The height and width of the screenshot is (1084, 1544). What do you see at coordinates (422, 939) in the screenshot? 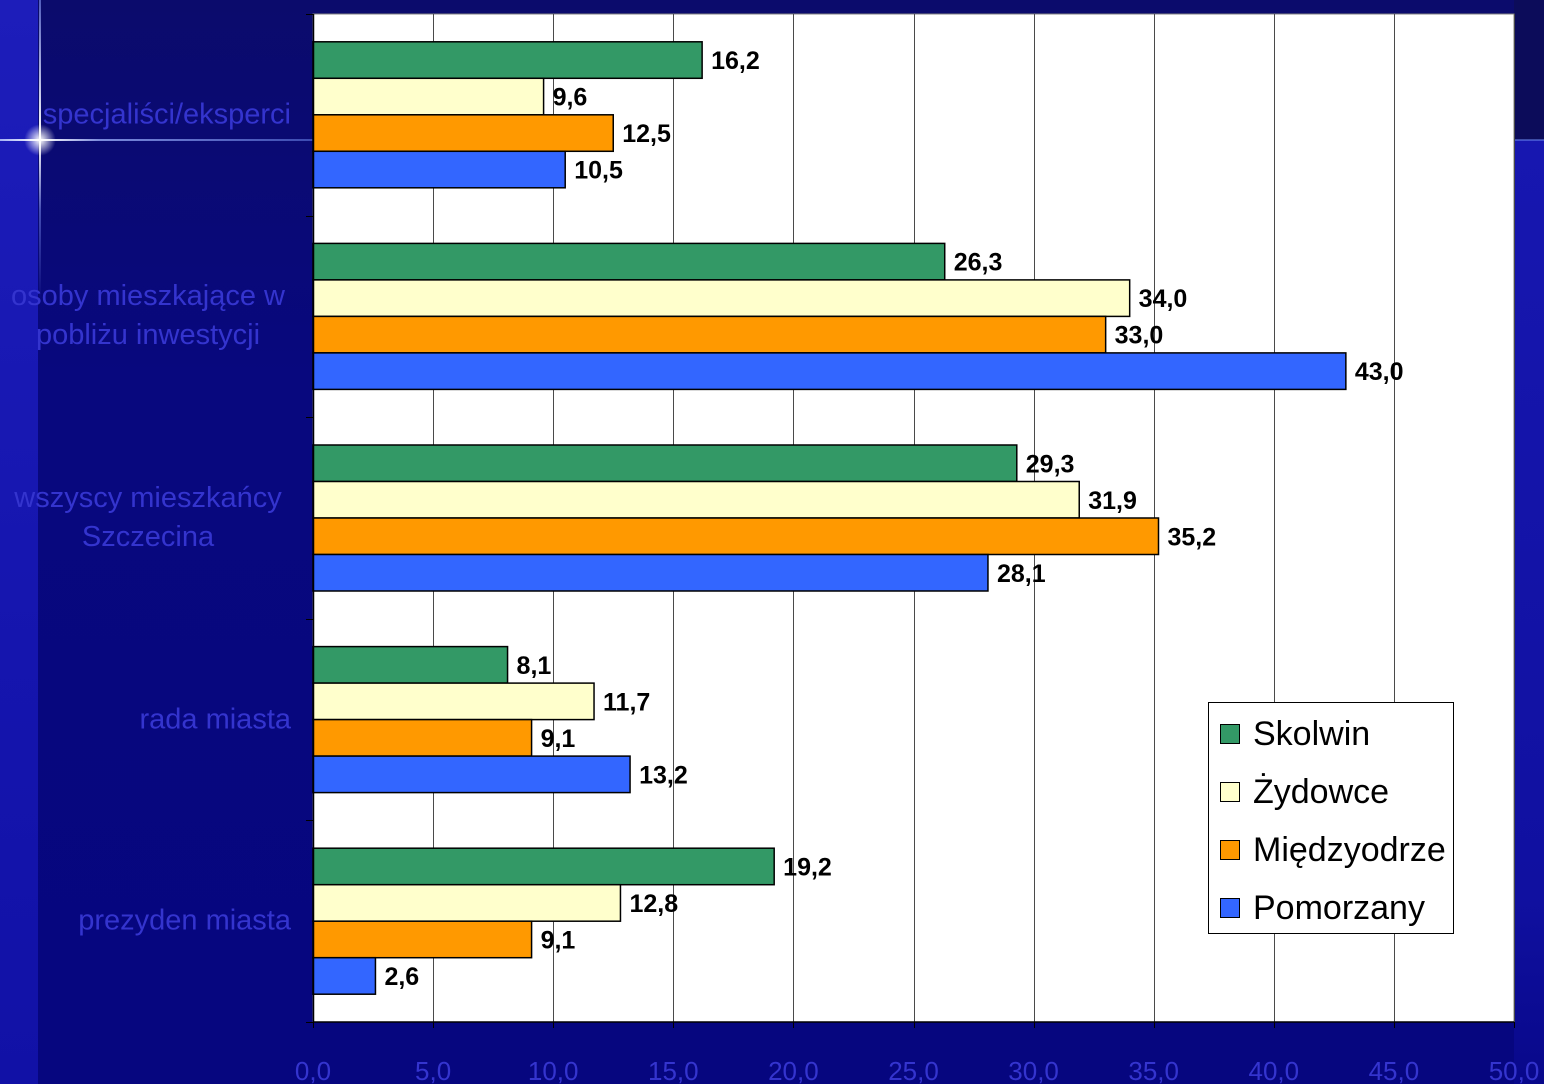
I see `bar-miedzyodrze-prezyden-miasta` at bounding box center [422, 939].